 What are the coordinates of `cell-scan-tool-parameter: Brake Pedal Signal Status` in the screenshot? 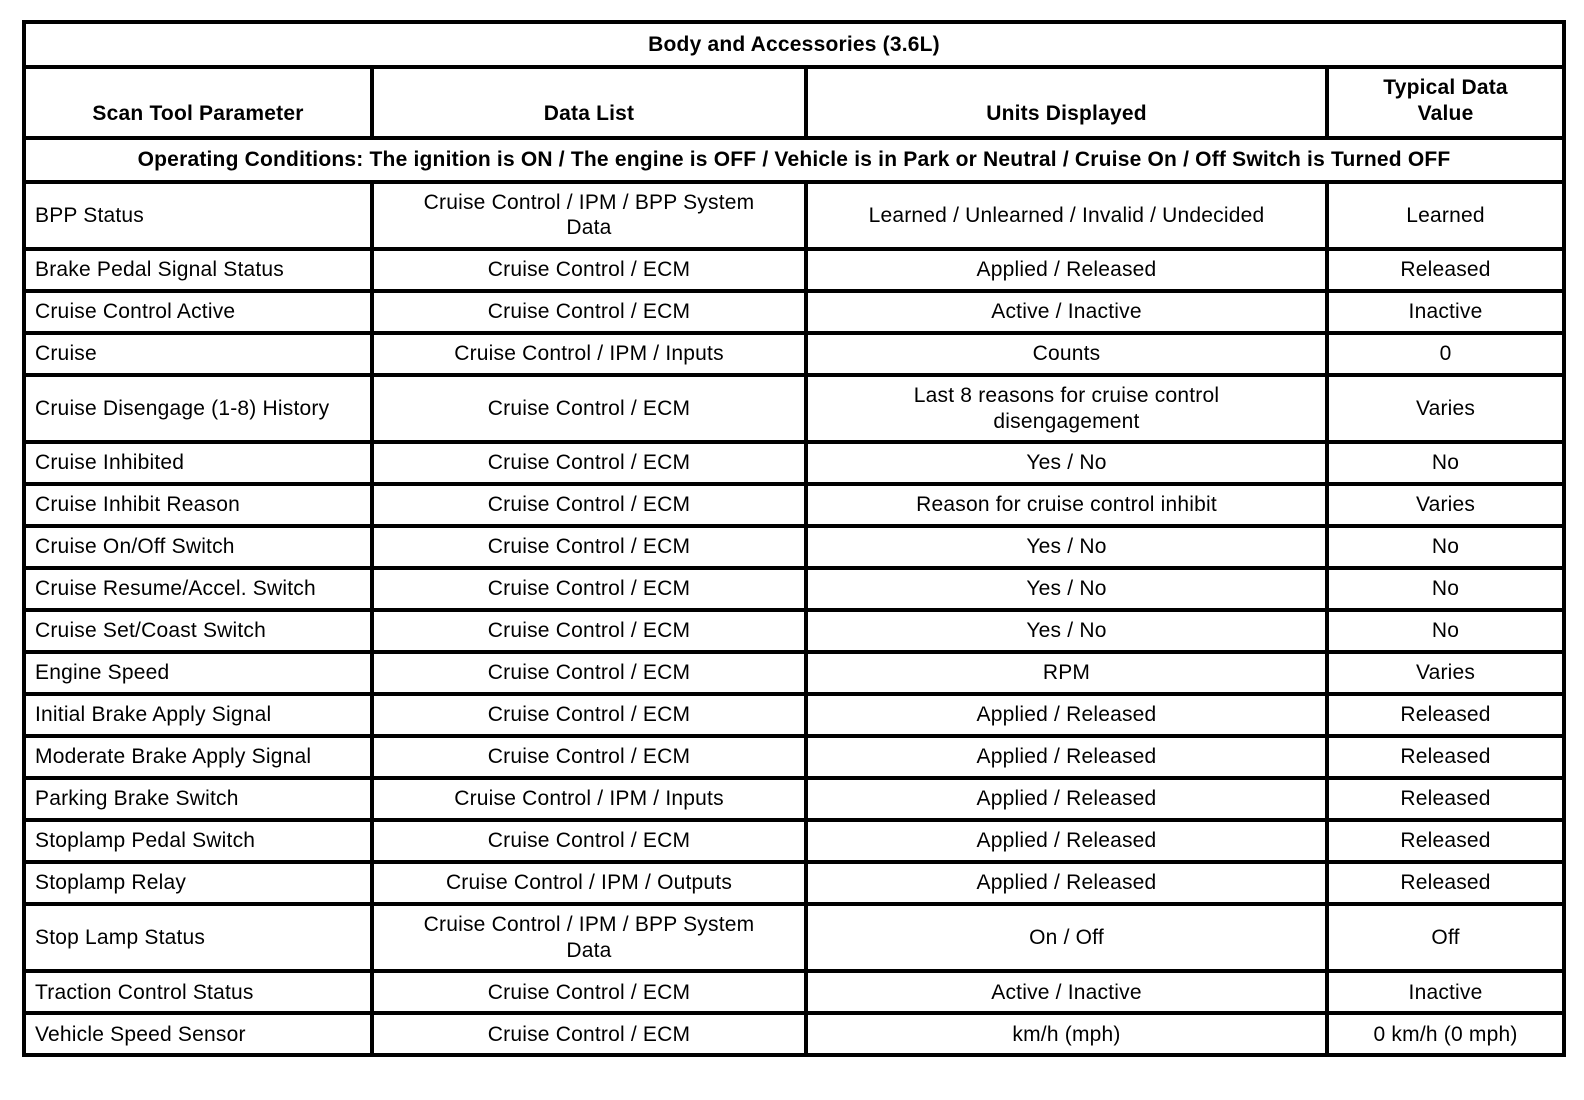 It's located at (198, 270).